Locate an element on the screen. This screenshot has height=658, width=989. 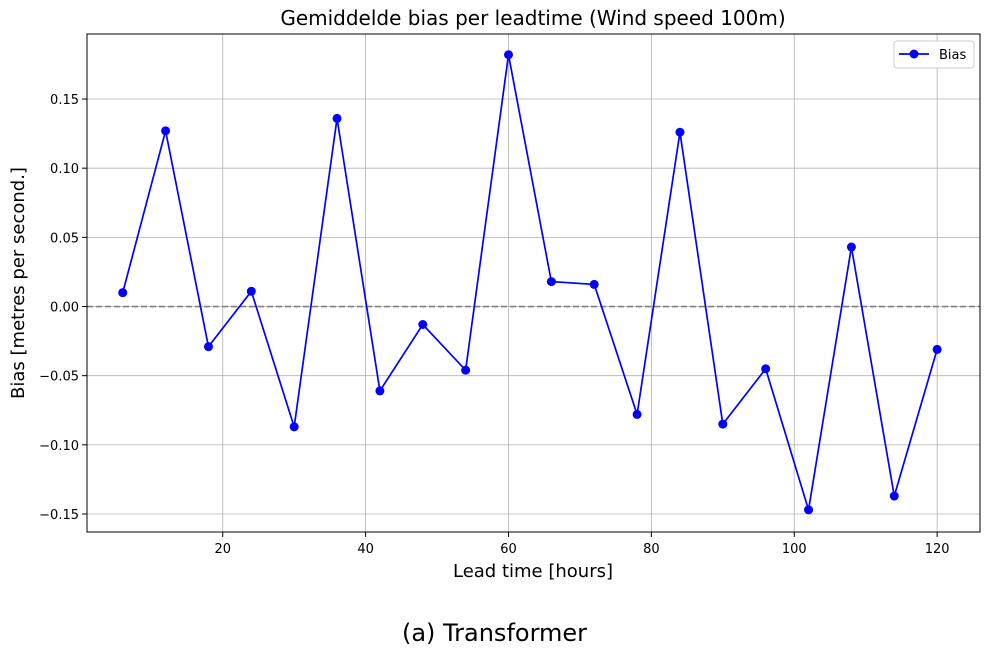
x-tick-label: 120 is located at coordinates (937, 549).